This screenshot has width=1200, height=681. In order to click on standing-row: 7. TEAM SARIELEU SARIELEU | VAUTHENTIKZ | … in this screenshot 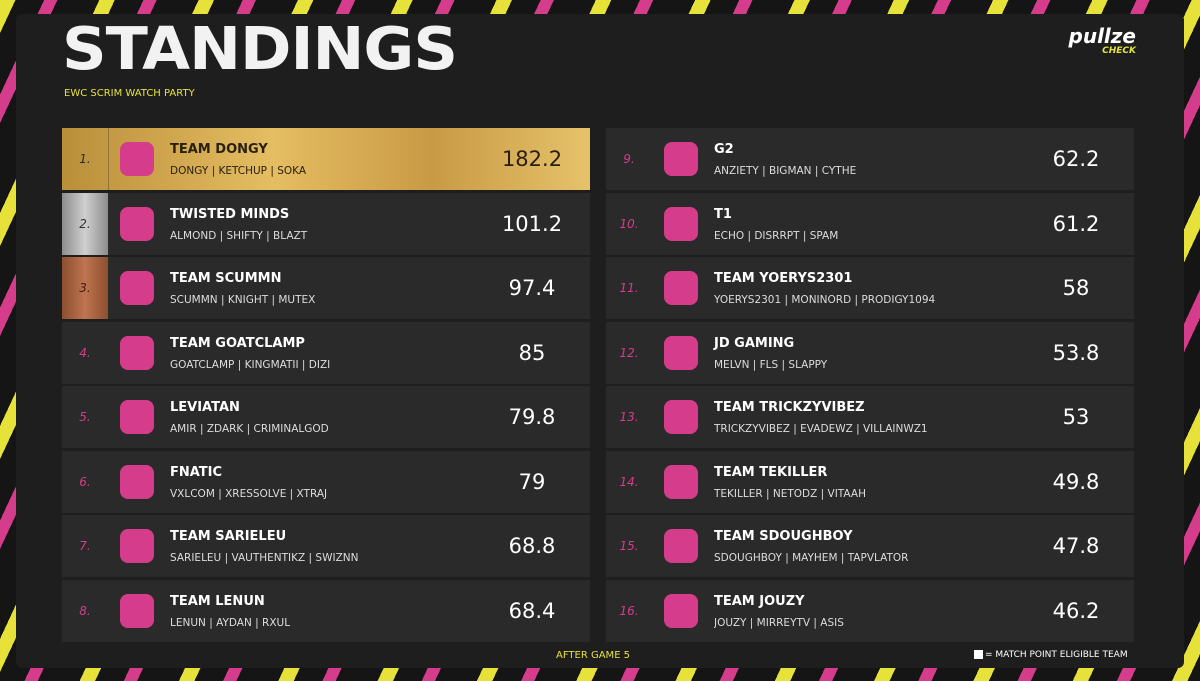, I will do `click(326, 546)`.